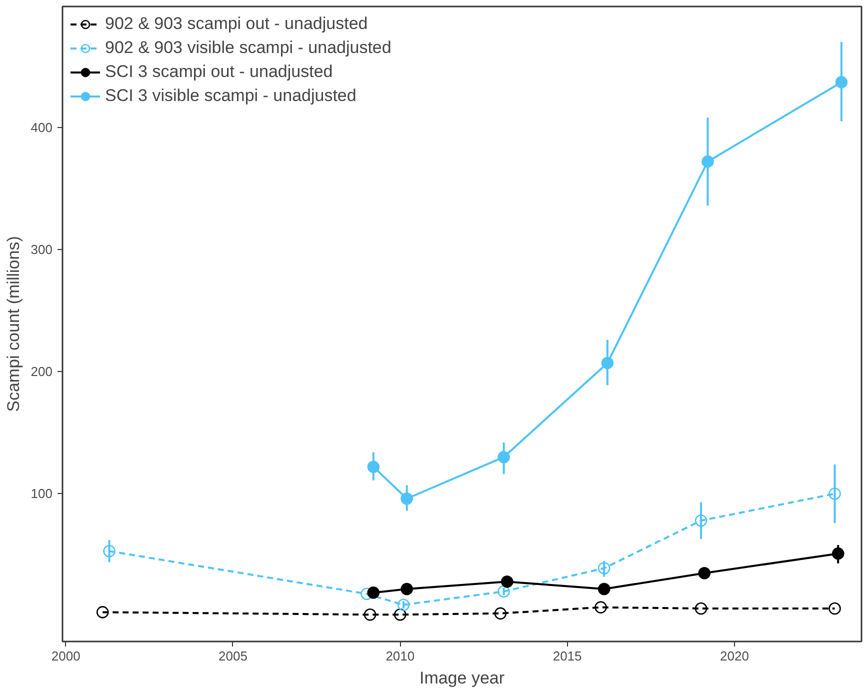 The height and width of the screenshot is (690, 865). I want to click on y-tick-label: 300, so click(41, 250).